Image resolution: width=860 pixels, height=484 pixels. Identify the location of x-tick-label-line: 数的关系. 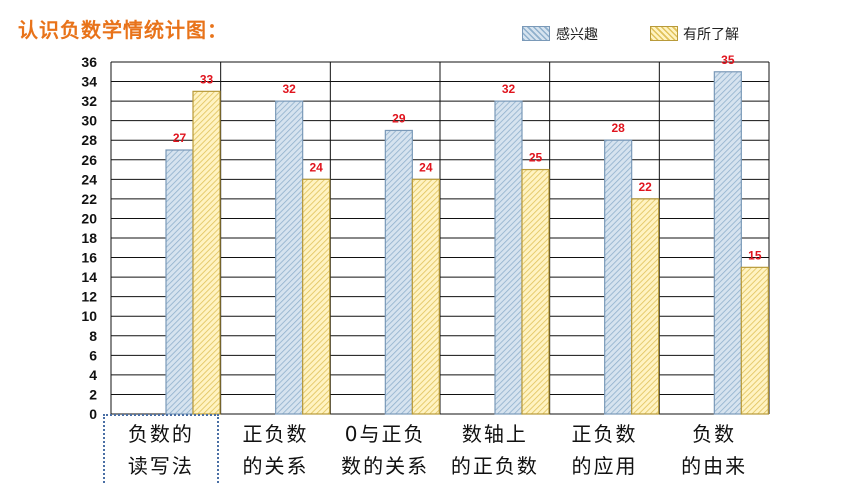
(385, 466).